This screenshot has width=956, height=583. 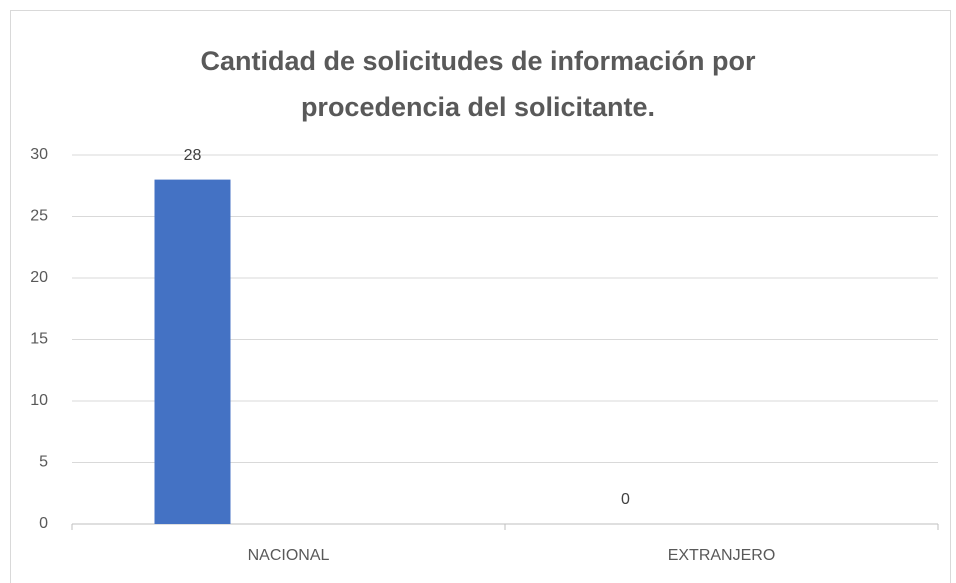 I want to click on data-label: 0, so click(x=625, y=499).